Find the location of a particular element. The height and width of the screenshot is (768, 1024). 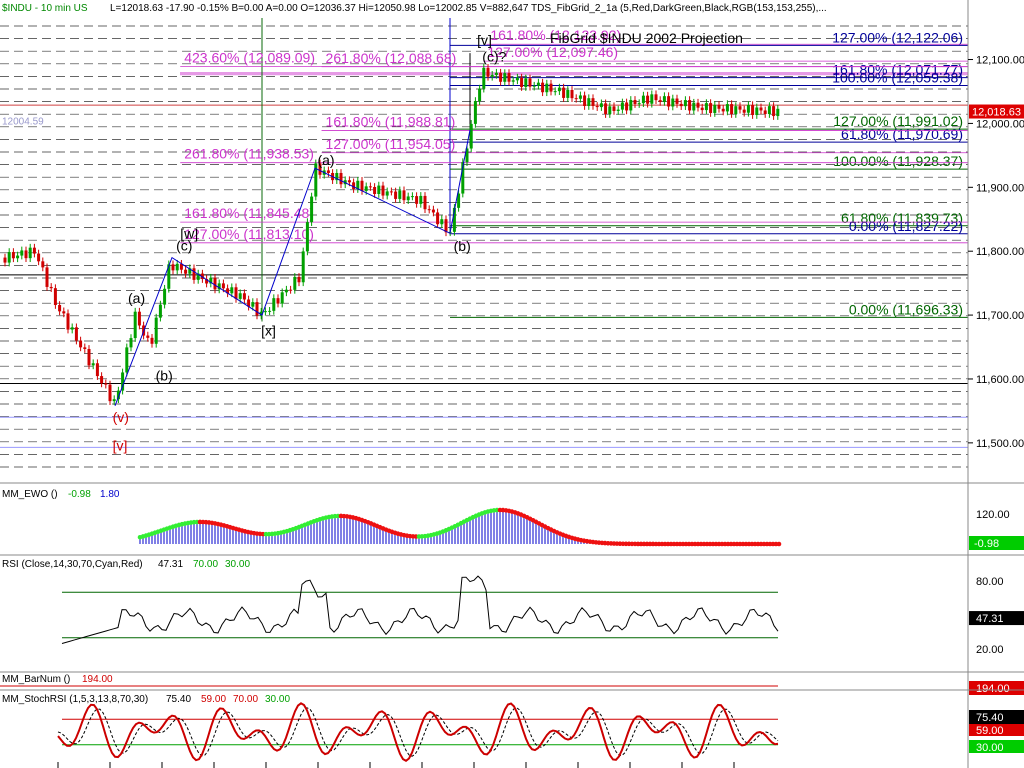

rsi-last-label: 47.31 is located at coordinates (990, 619).